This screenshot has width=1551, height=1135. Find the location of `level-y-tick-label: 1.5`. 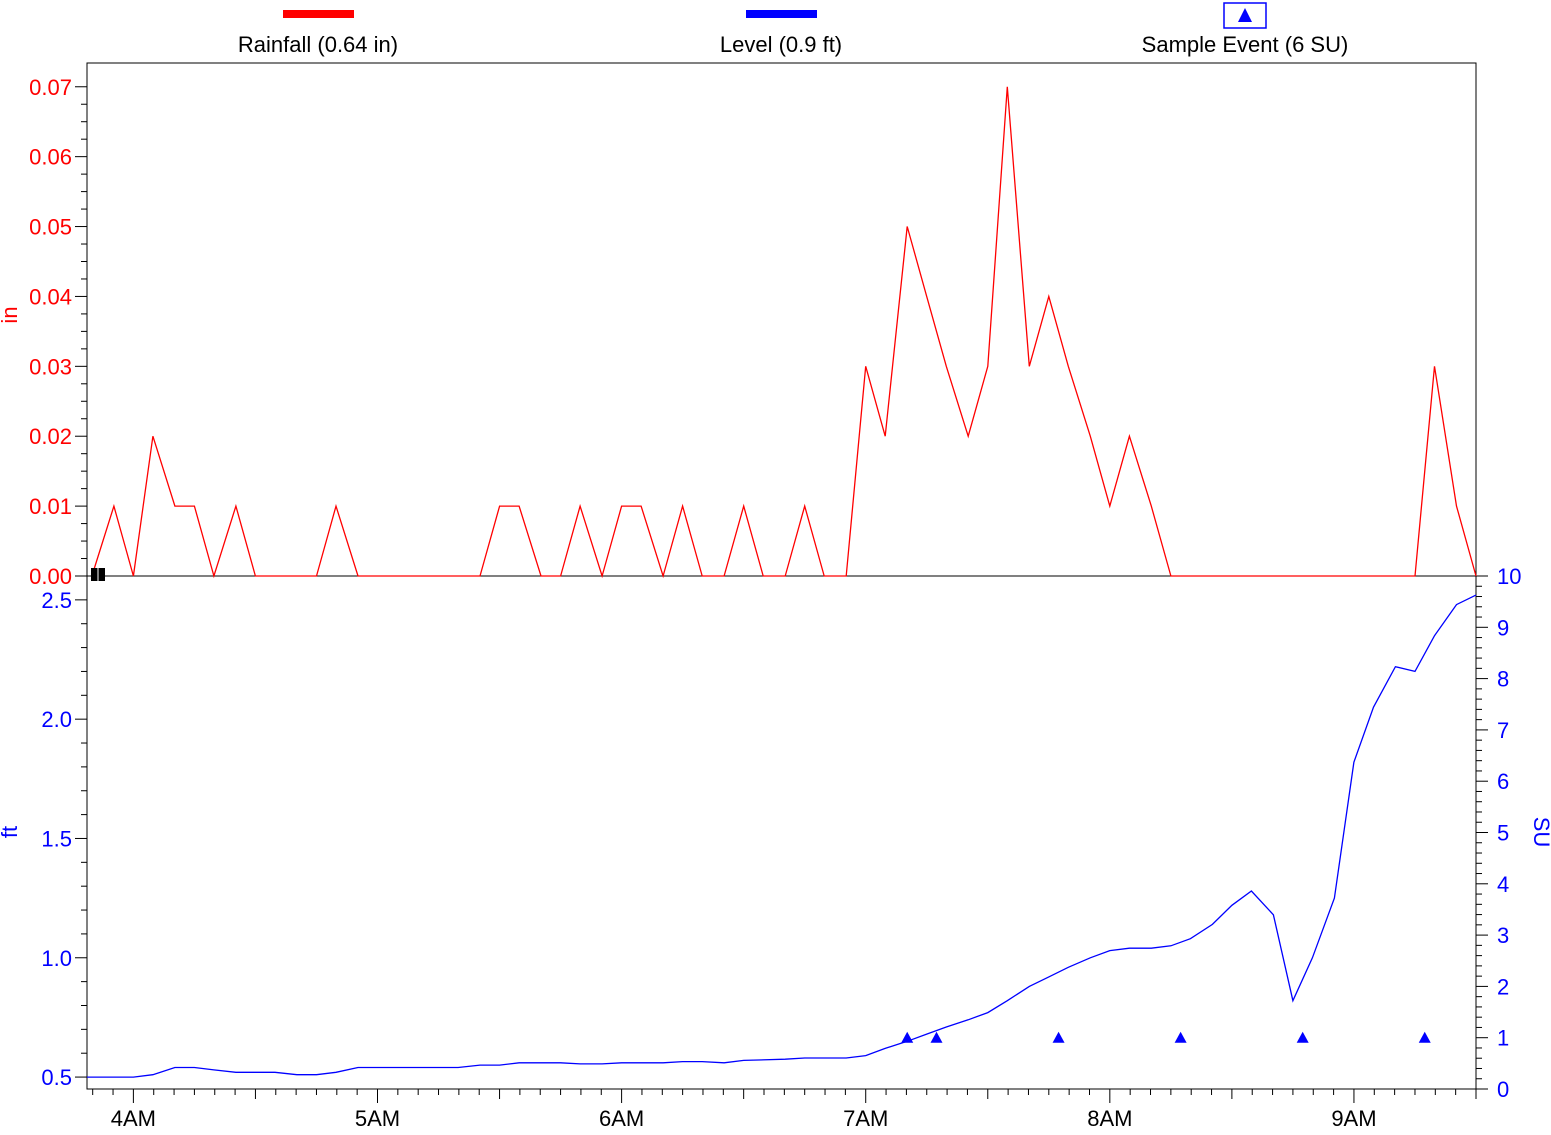

level-y-tick-label: 1.5 is located at coordinates (56, 838).